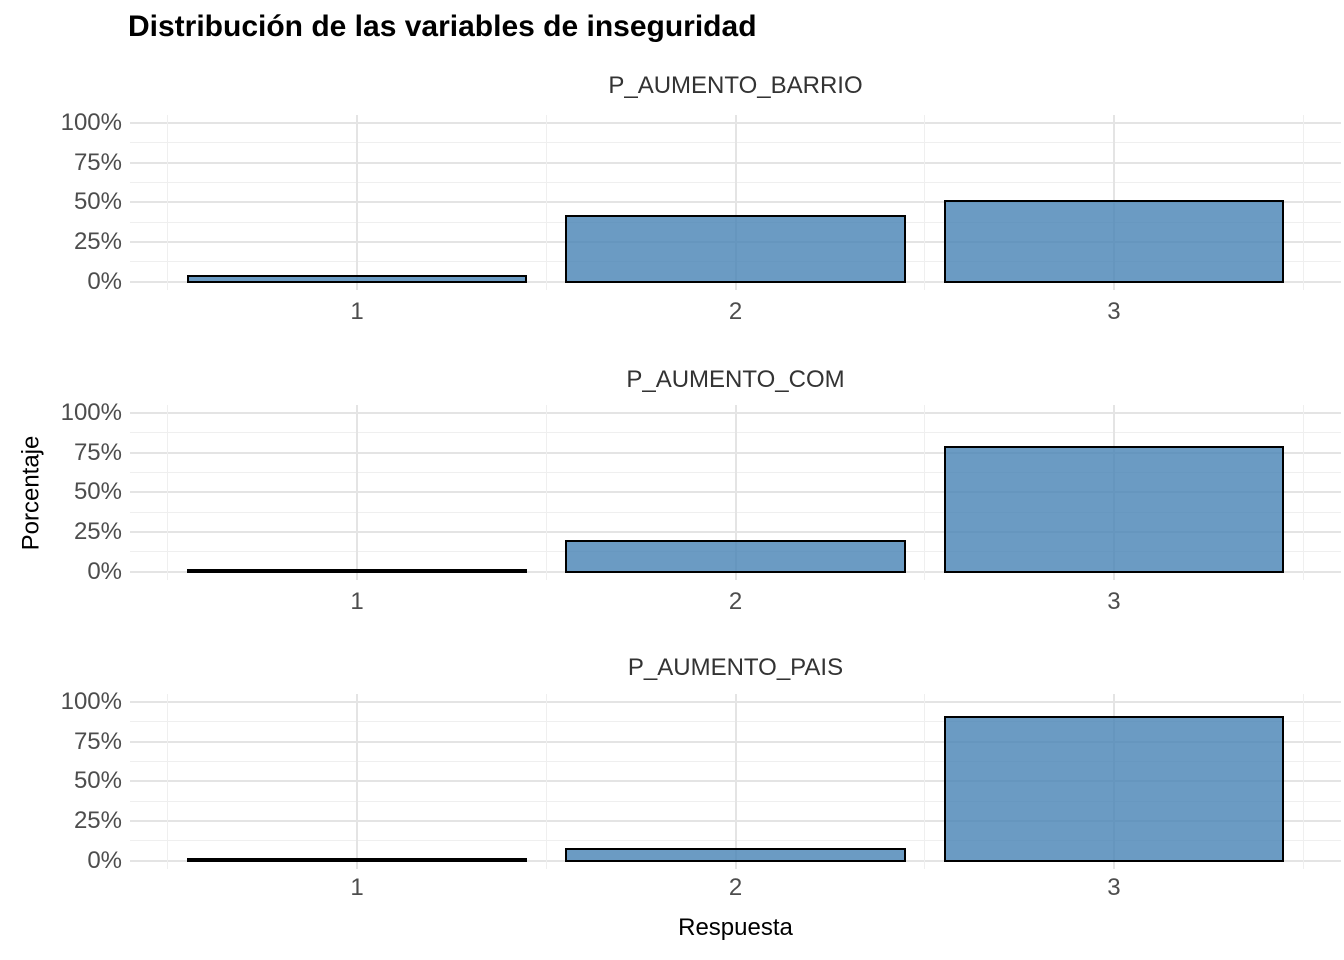 This screenshot has width=1344, height=960. Describe the element at coordinates (735, 85) in the screenshot. I see `facet-strip-label: P_AUMENTO_BARRIO` at that location.